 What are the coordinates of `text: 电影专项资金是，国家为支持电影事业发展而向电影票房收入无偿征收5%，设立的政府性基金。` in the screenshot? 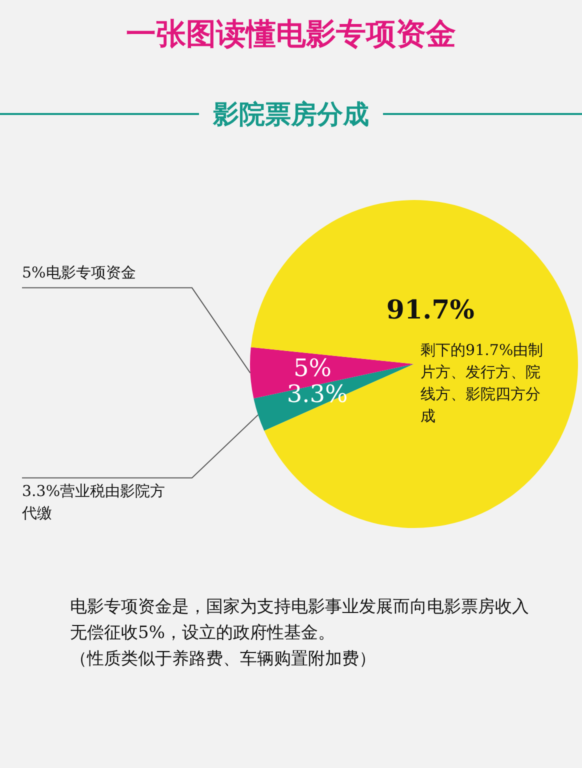 It's located at (300, 620).